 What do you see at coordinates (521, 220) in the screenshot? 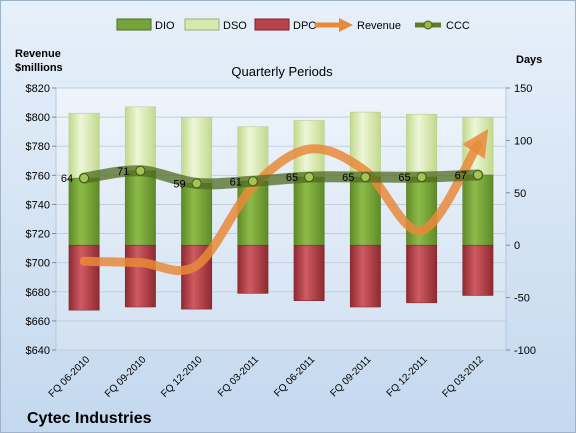
I see `right-axis-ticks: -100 -50 0 50 100 150` at bounding box center [521, 220].